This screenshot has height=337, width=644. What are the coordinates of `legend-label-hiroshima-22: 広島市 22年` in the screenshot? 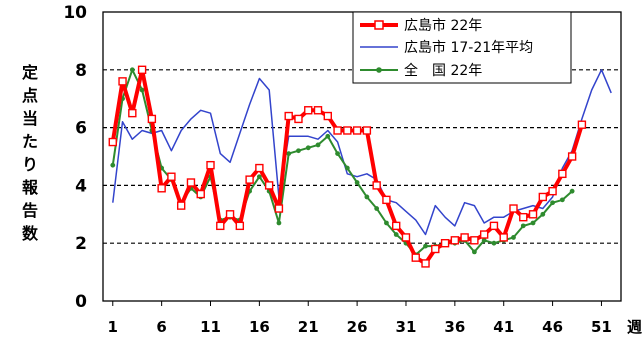 It's located at (443, 25).